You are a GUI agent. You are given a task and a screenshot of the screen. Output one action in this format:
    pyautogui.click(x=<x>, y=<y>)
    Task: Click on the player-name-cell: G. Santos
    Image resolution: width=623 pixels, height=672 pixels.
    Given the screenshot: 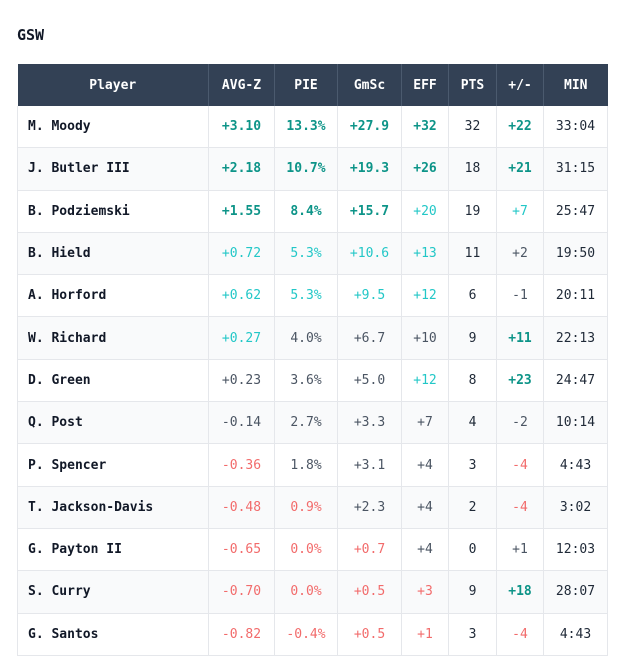 What is the action you would take?
    pyautogui.click(x=113, y=634)
    